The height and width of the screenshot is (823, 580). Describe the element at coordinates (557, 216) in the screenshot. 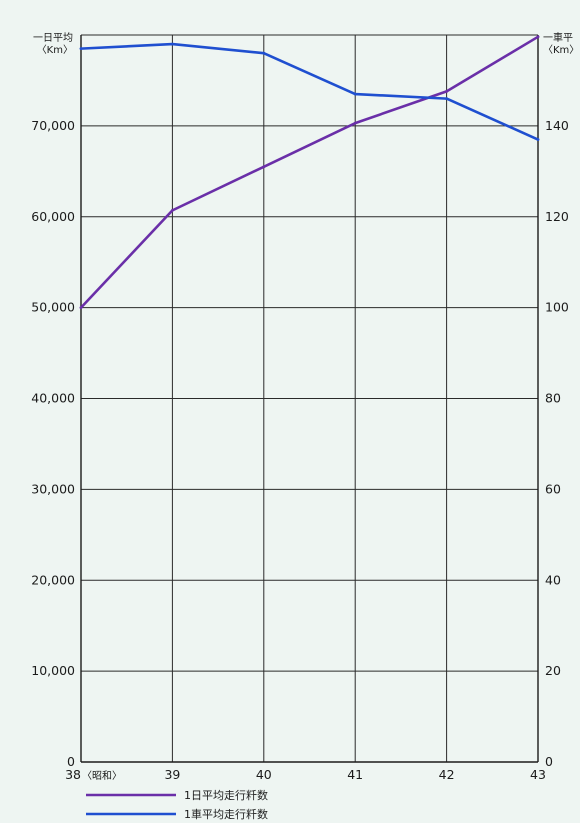

I see `right-tick-label: 120` at that location.